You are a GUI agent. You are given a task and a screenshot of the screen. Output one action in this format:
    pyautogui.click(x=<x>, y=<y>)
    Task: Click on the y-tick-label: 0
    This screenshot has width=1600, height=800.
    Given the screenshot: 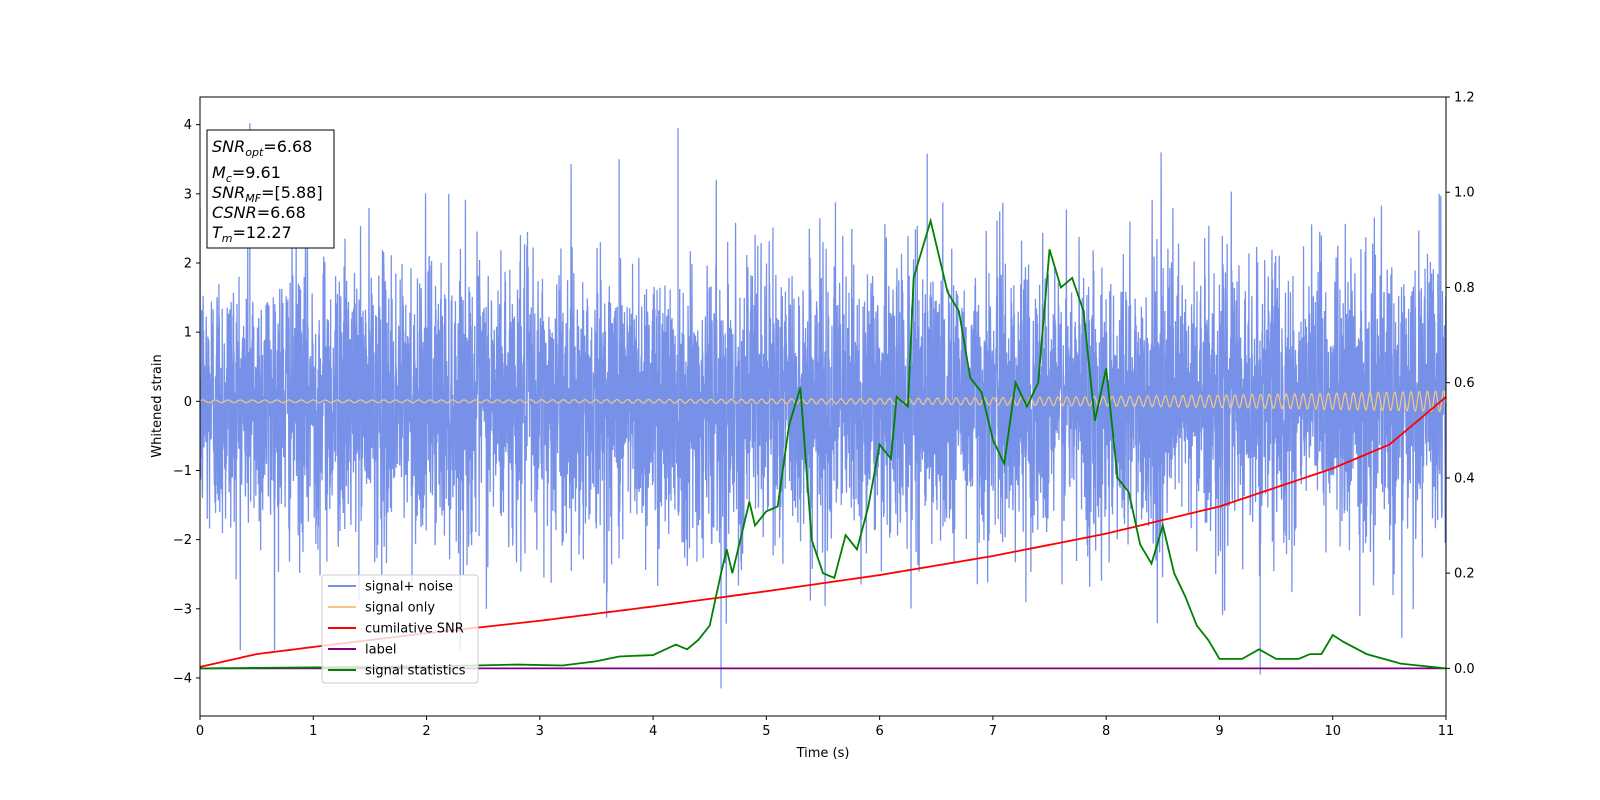 What is the action you would take?
    pyautogui.click(x=188, y=402)
    